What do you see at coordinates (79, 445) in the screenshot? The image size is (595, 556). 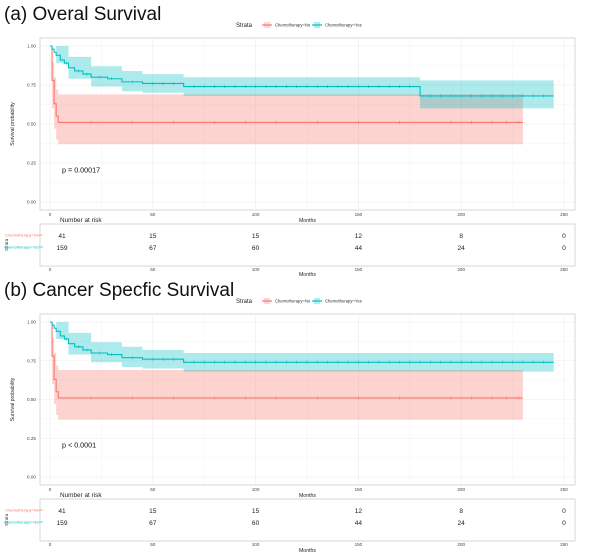 I see `p-value: p < 0.0001` at bounding box center [79, 445].